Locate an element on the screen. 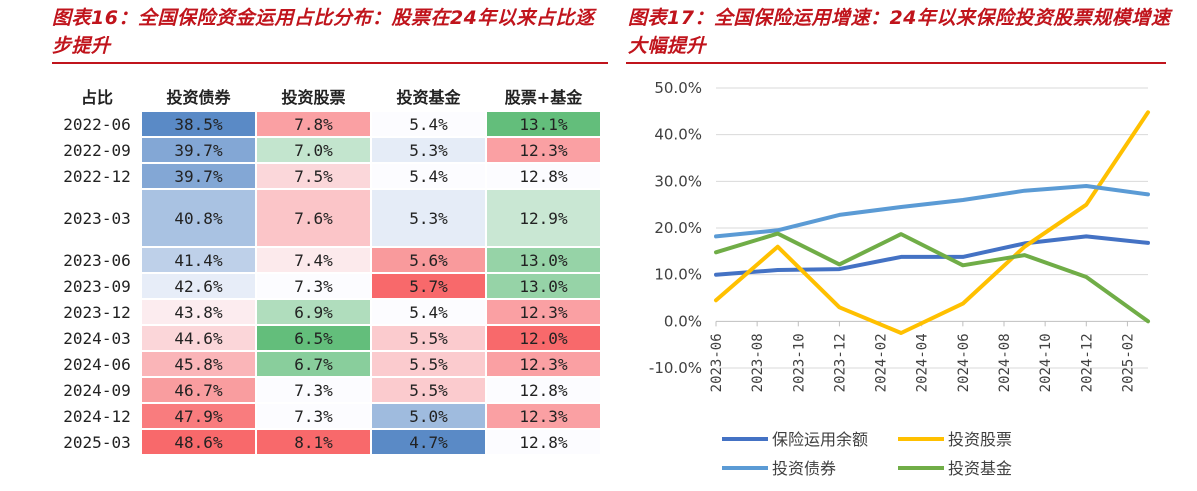 The image size is (1197, 491). x-tick-label: 2024-08 is located at coordinates (1005, 362).